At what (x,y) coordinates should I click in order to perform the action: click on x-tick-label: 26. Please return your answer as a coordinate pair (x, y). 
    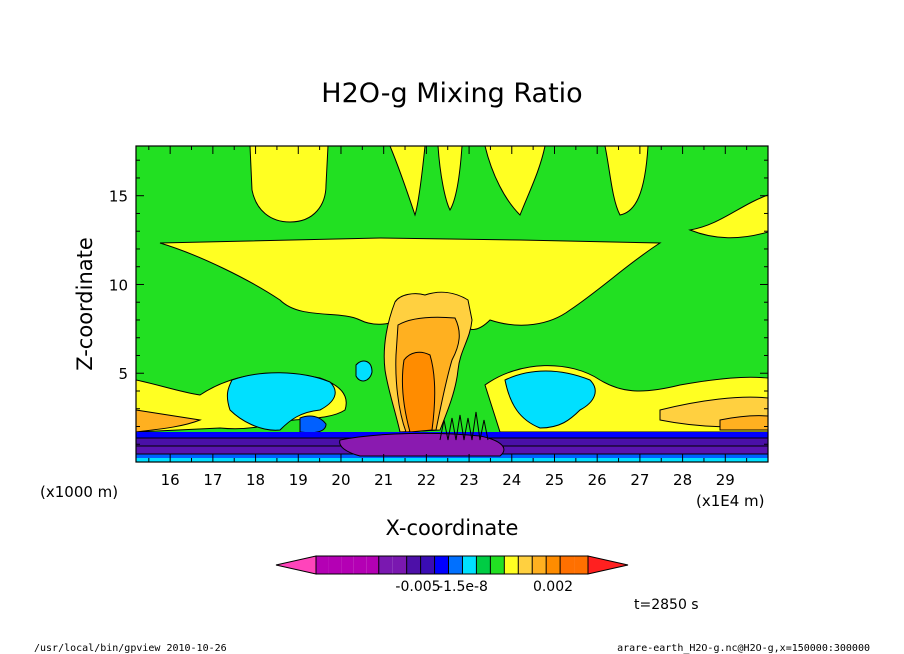
    Looking at the image, I should click on (597, 480).